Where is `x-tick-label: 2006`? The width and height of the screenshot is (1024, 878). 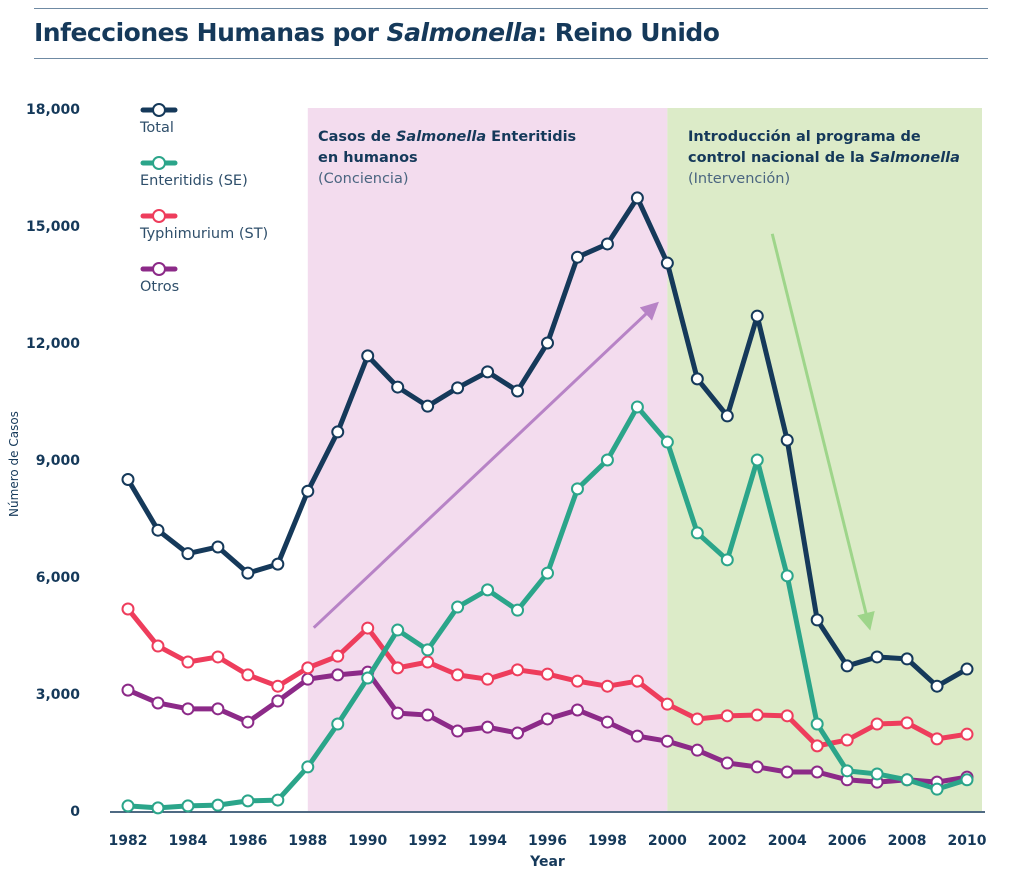
x-tick-label: 2006 is located at coordinates (847, 841).